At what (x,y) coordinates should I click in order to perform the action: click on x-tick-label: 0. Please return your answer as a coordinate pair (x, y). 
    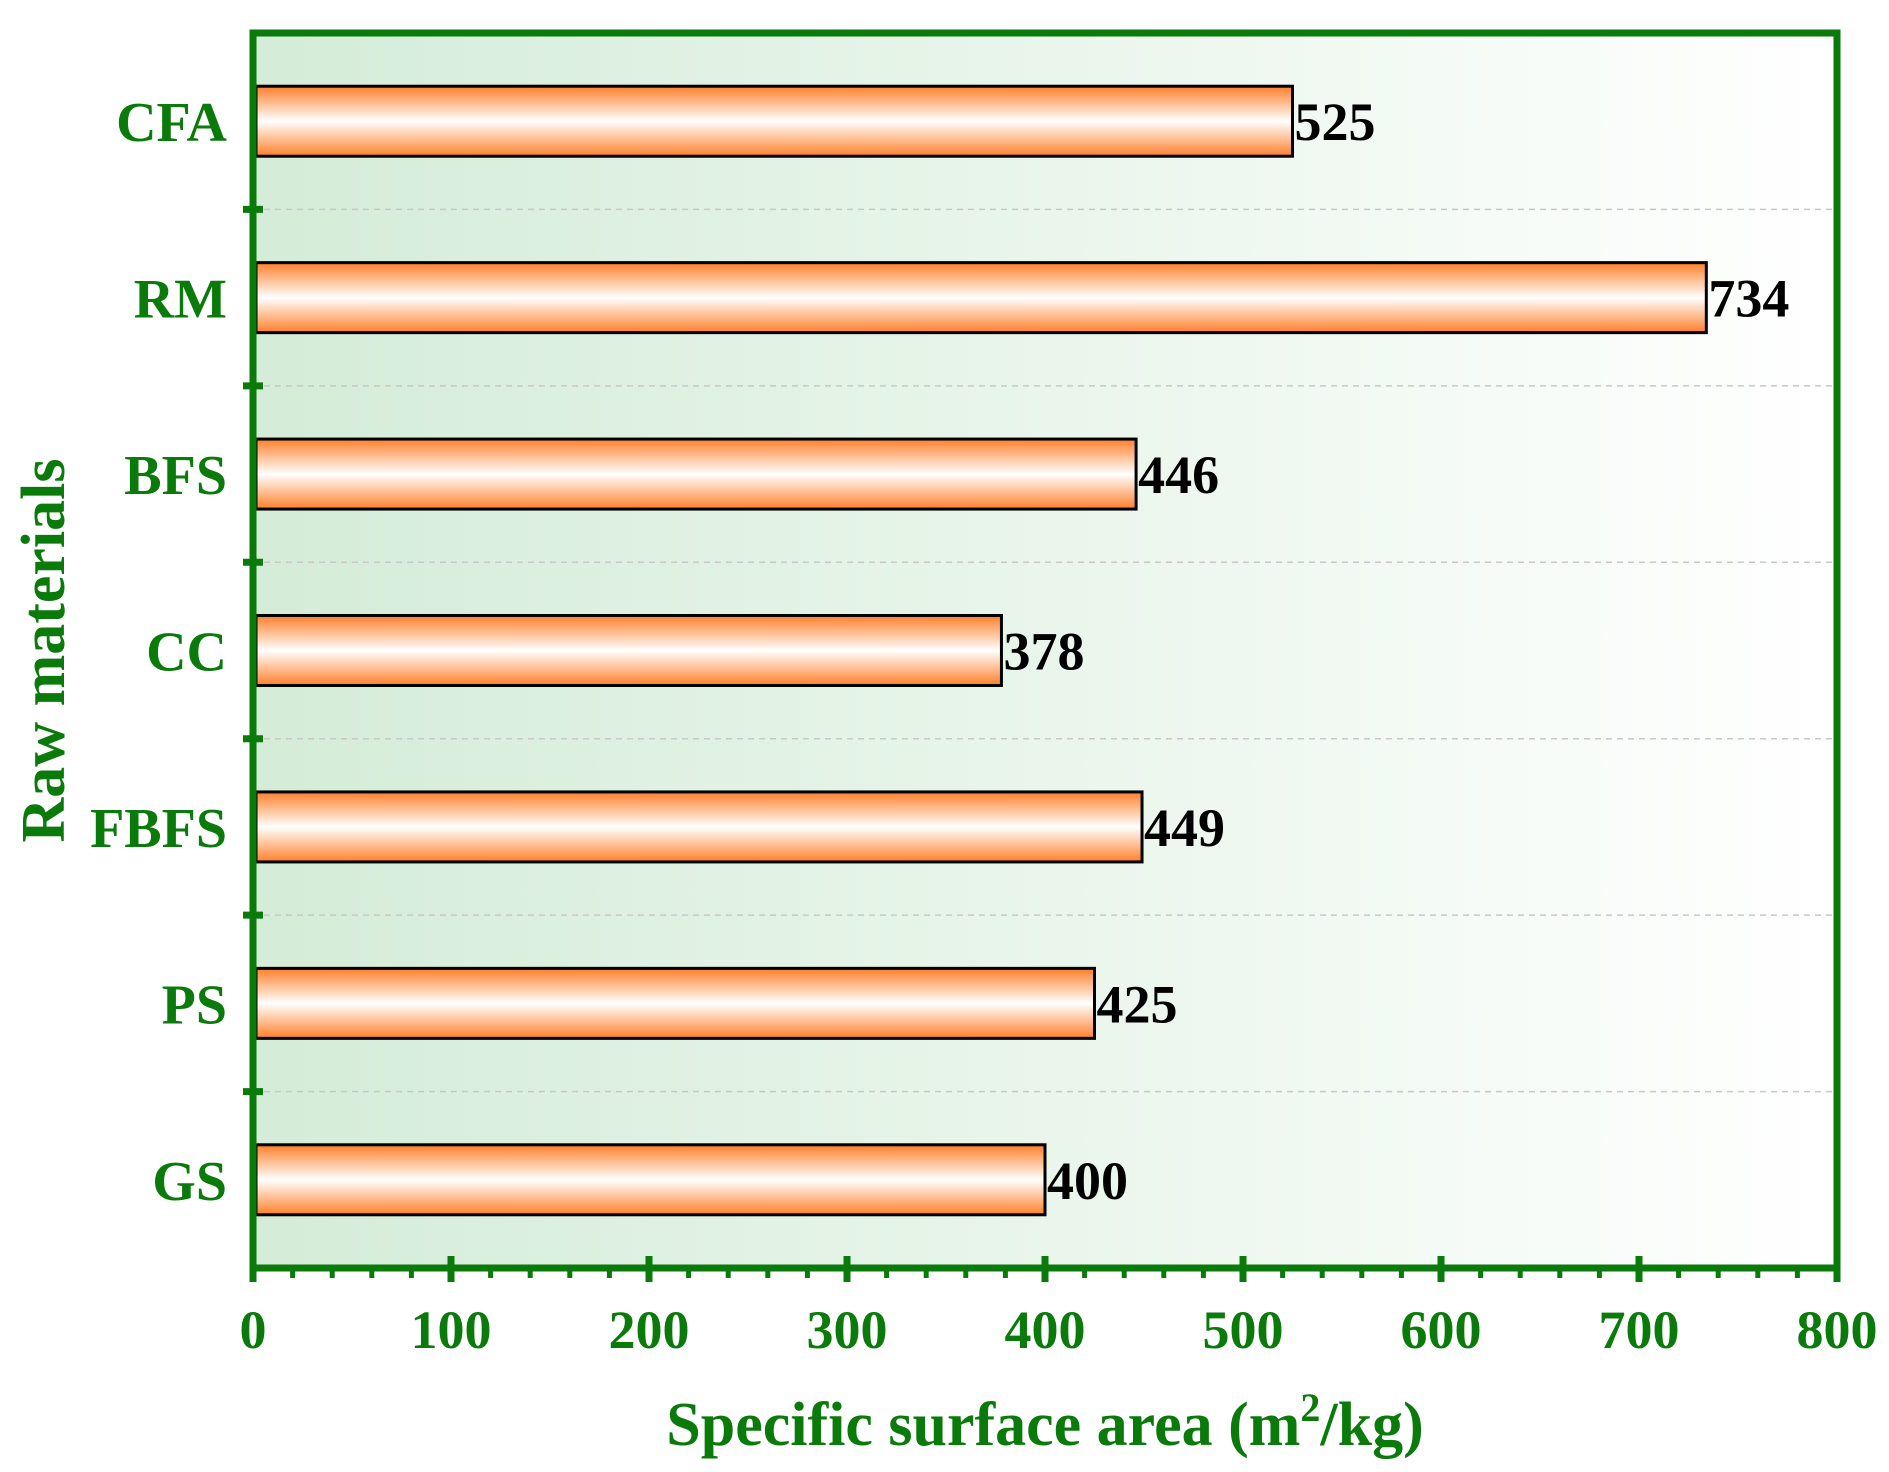
    Looking at the image, I should click on (253, 1330).